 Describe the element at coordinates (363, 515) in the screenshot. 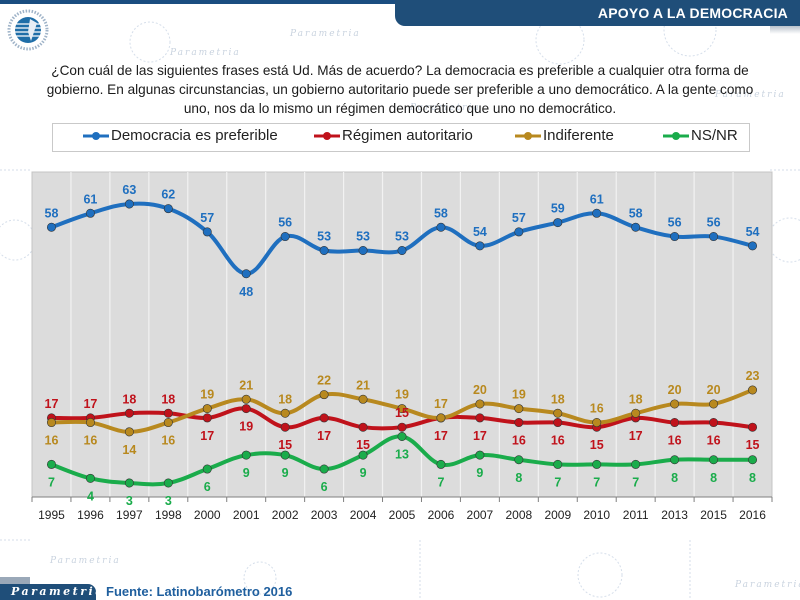

I see `x-tick-label: 2004` at that location.